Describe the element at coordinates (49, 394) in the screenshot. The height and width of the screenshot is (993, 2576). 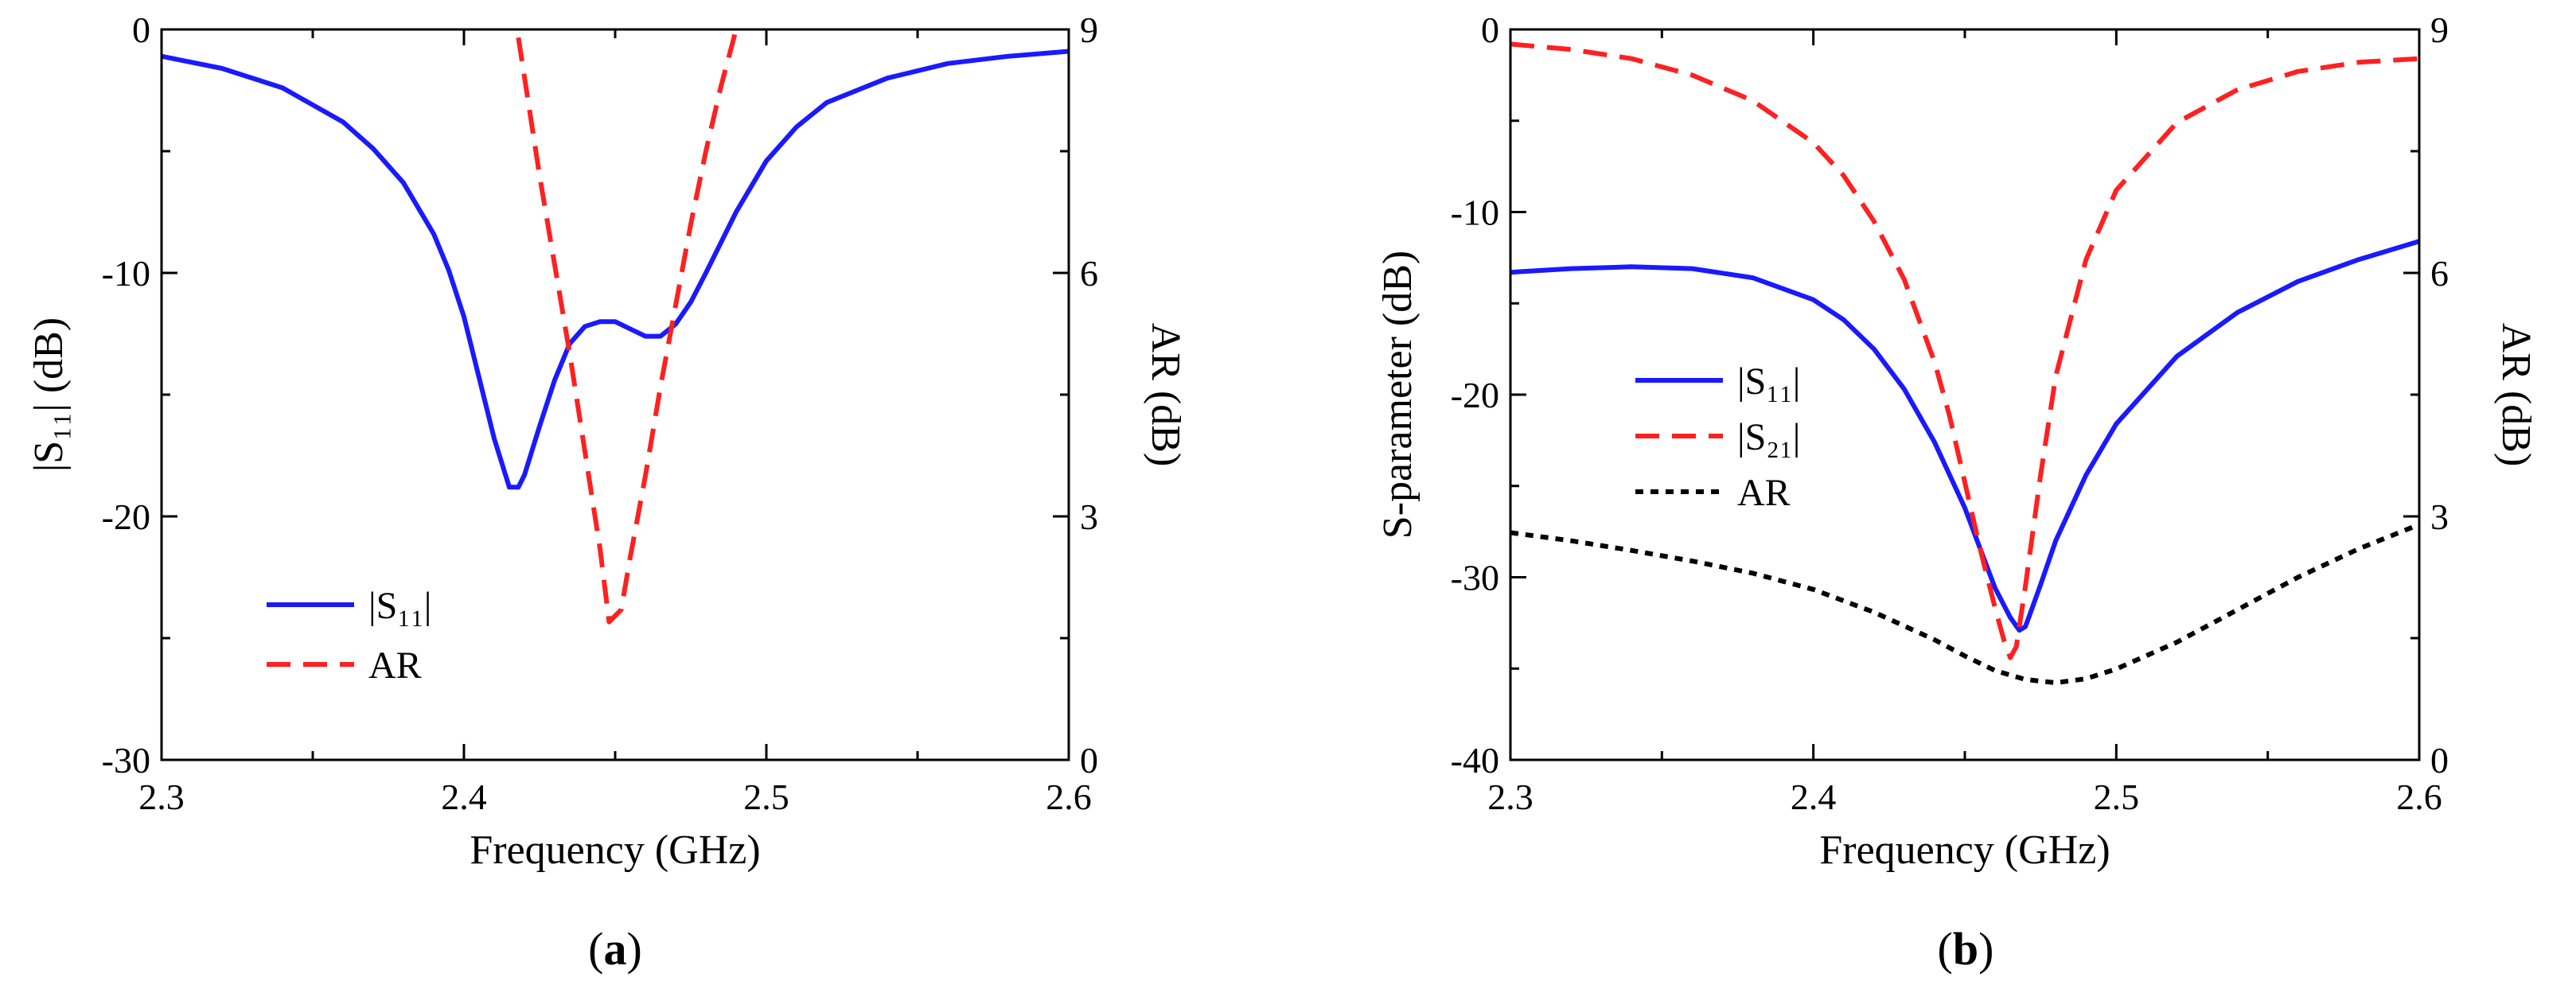
I see `panel-a-y-left-axis-label: |S₁₁| (dB)` at that location.